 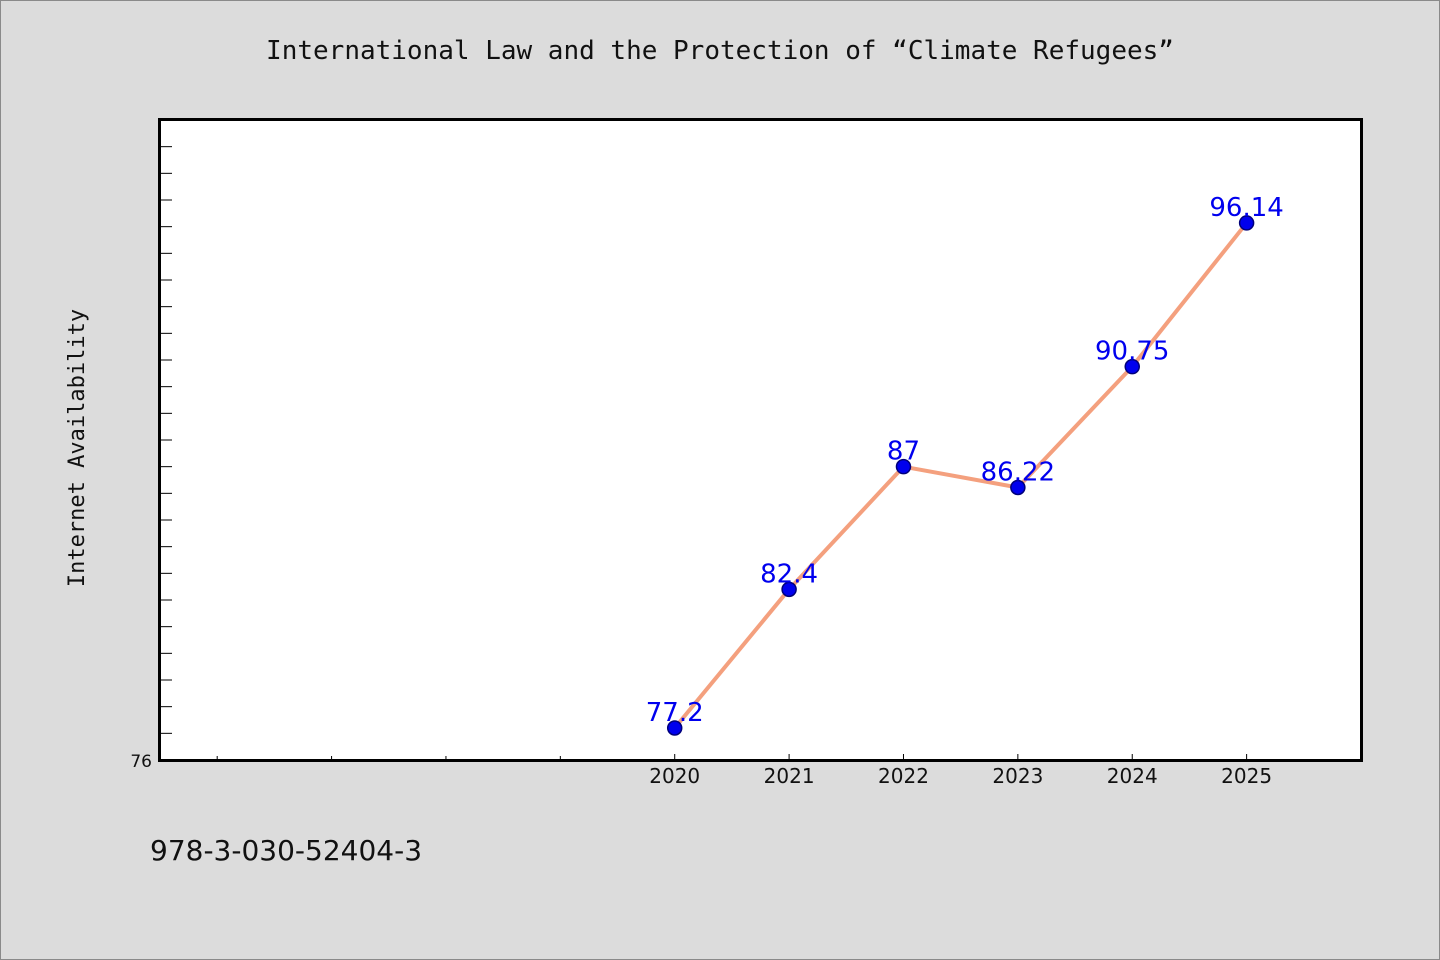 What do you see at coordinates (286, 850) in the screenshot?
I see `isbn-label: 978-3-030-52404-3` at bounding box center [286, 850].